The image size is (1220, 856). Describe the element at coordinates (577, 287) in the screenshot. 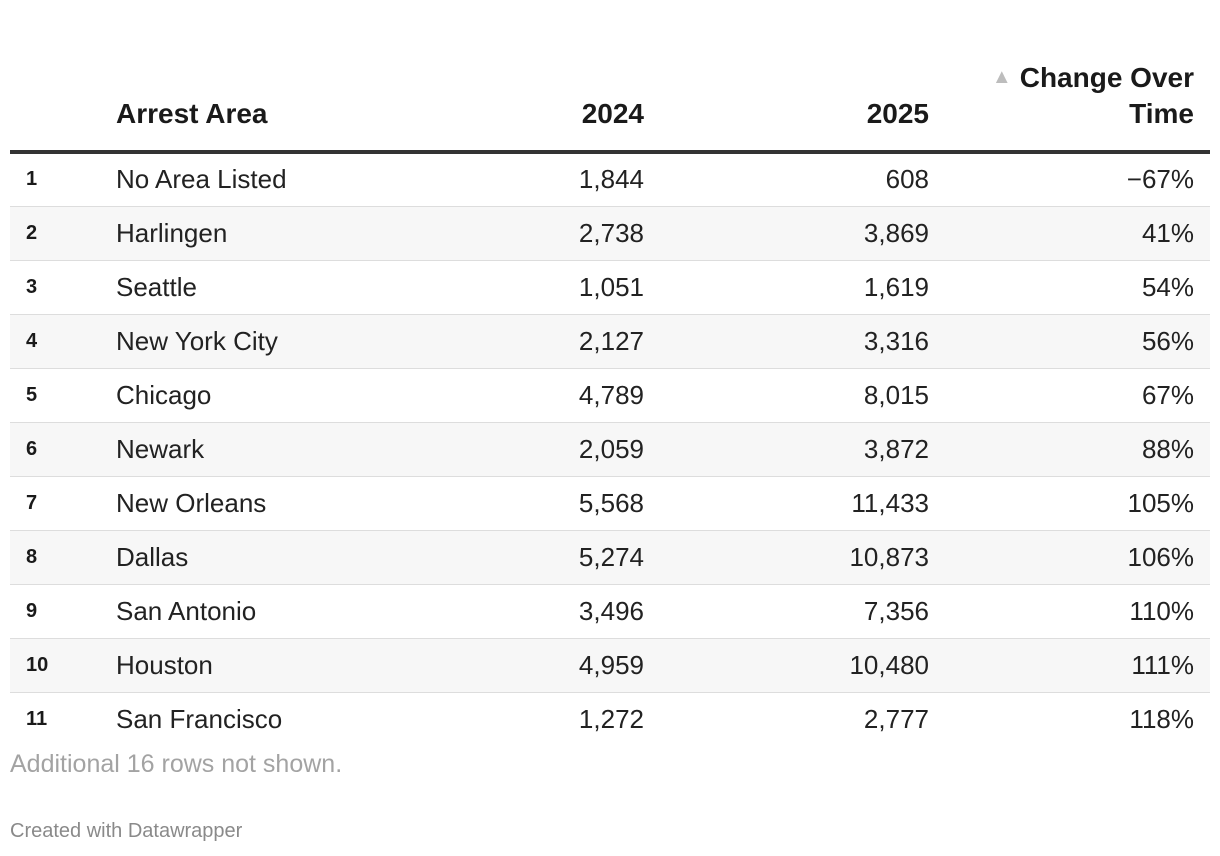

I see `year-2024-cell: 1,051` at that location.